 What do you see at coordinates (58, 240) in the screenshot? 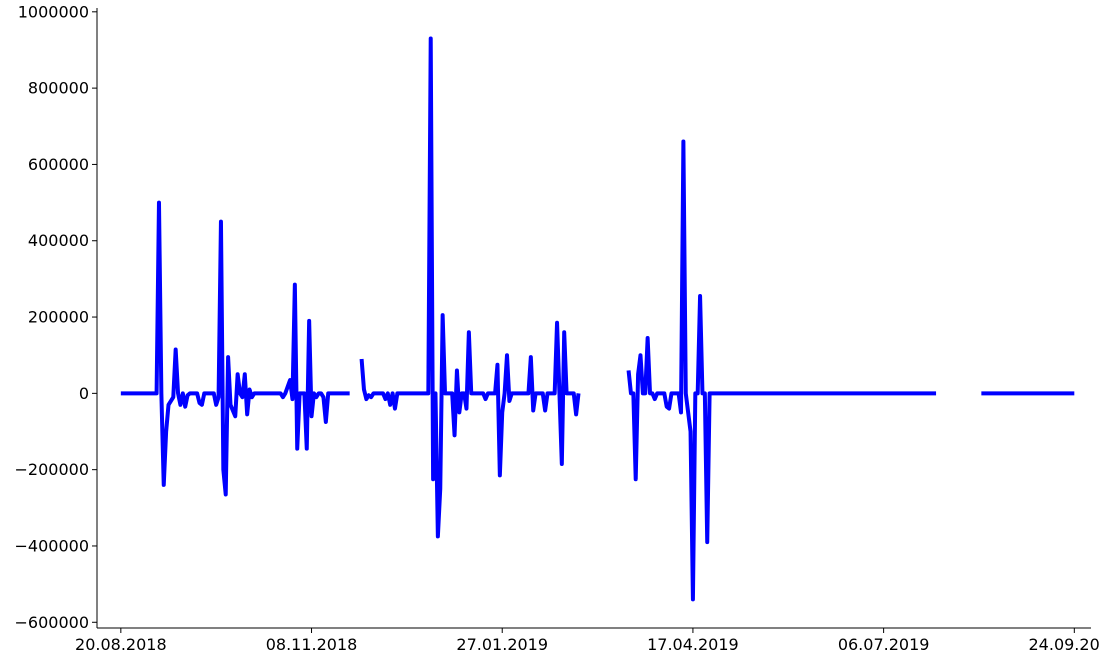
I see `y-tick-label: 400000` at bounding box center [58, 240].